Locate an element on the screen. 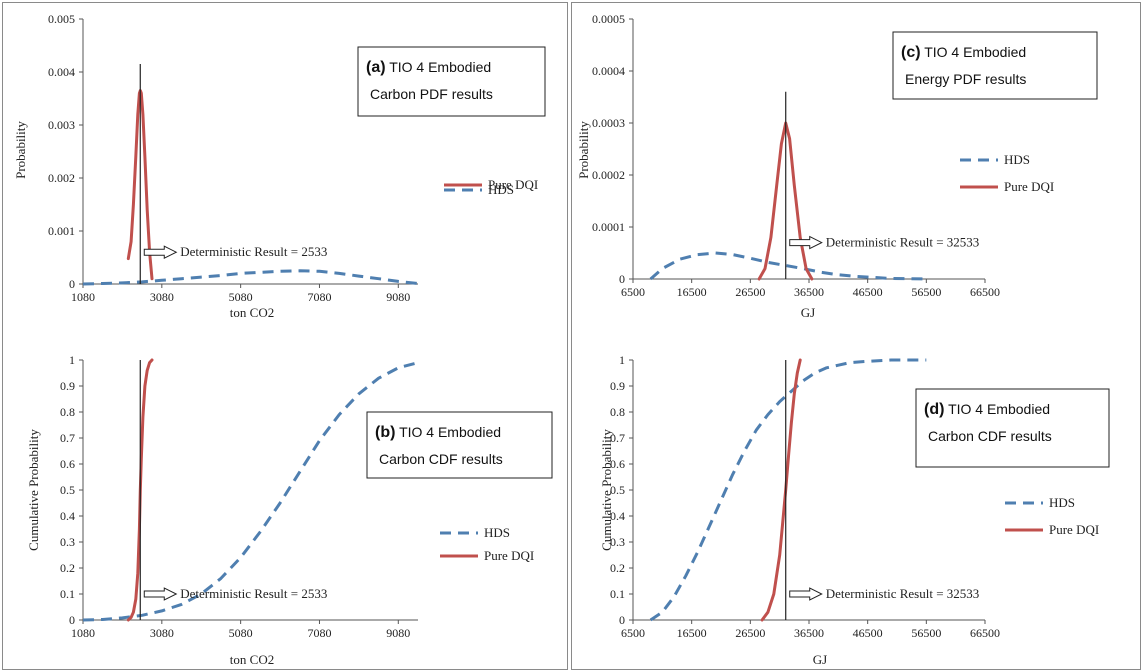 Image resolution: width=1143 pixels, height=672 pixels. y-tick-label: 0.001 is located at coordinates (61, 231).